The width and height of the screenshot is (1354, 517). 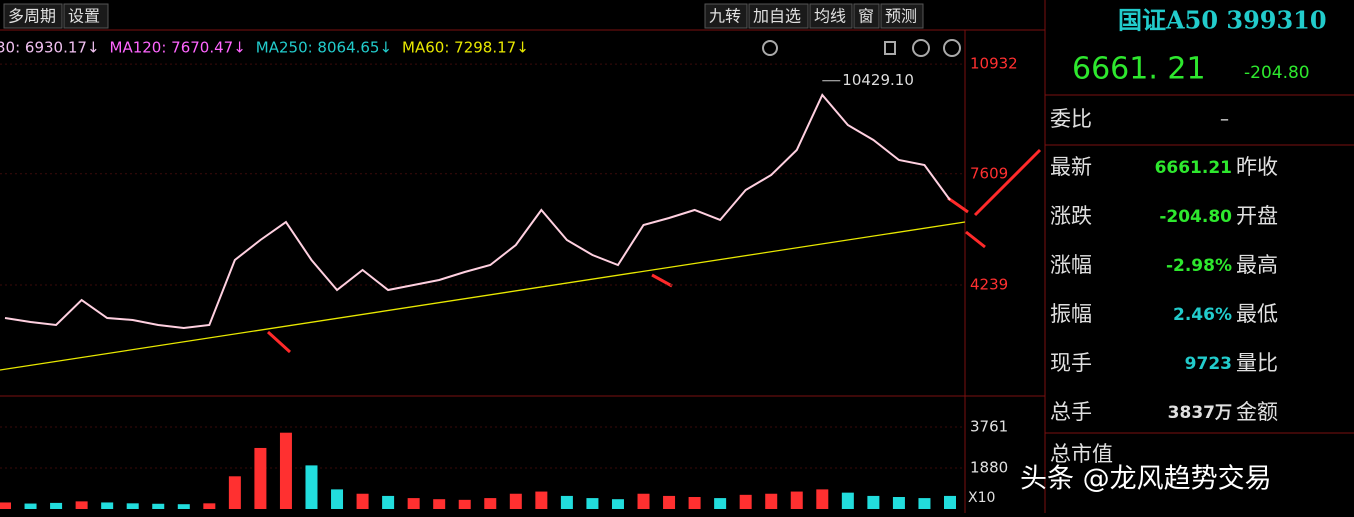 I want to click on quote-title: 国证A50 399310, so click(x=1222, y=20).